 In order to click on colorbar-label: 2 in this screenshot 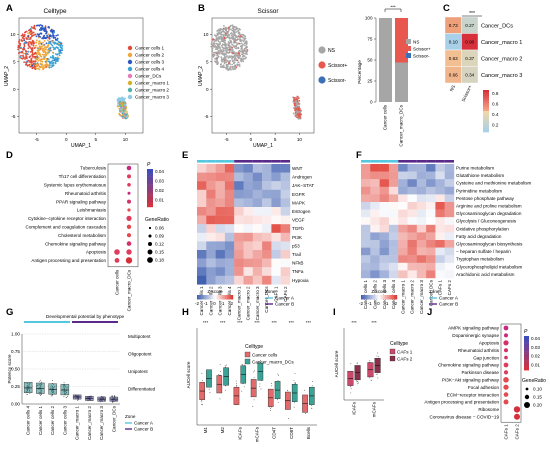, I will do `click(396, 303)`.